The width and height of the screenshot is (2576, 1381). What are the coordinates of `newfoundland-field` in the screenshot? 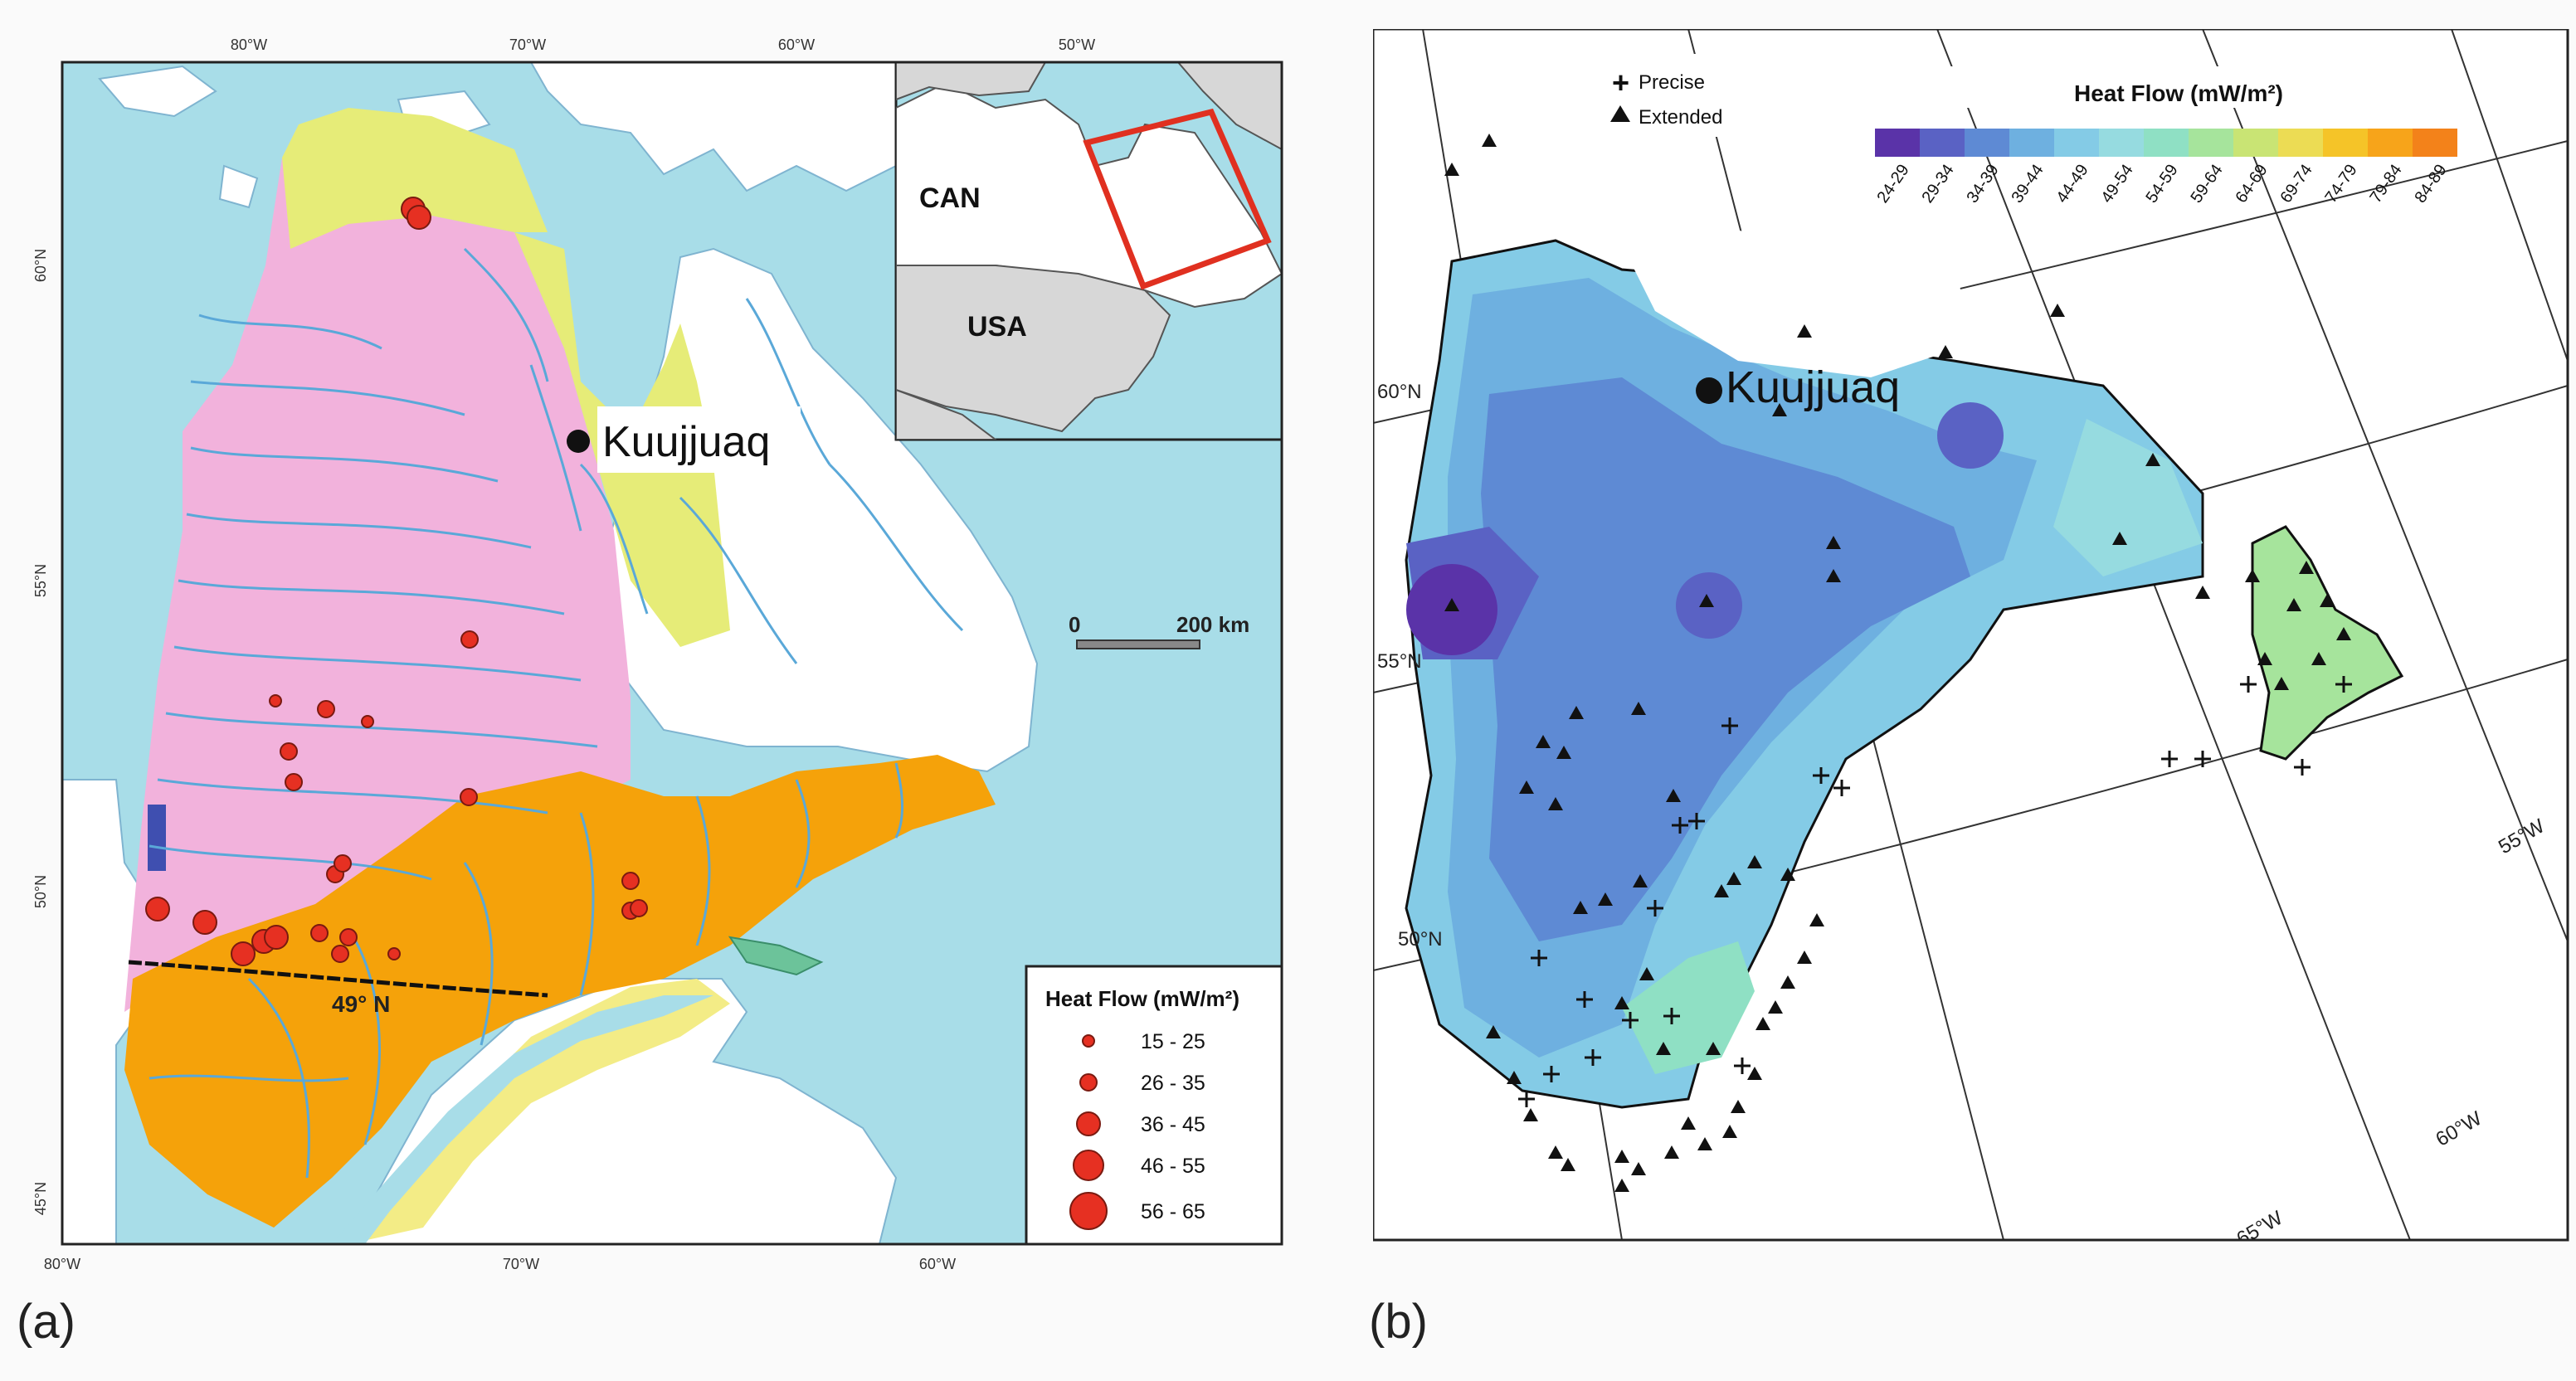 It's located at (2327, 643).